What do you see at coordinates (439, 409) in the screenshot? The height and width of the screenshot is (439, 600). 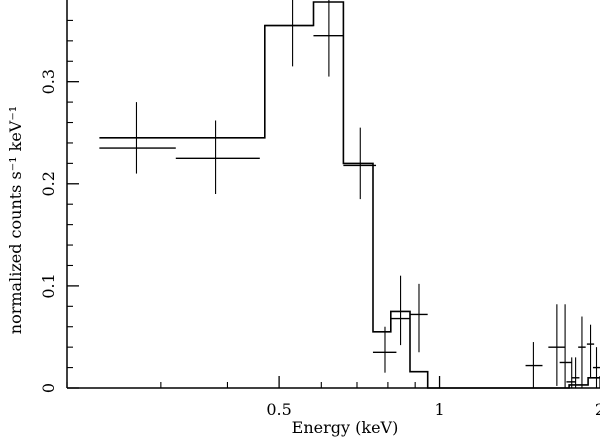 I see `x-tick-label: 1` at bounding box center [439, 409].